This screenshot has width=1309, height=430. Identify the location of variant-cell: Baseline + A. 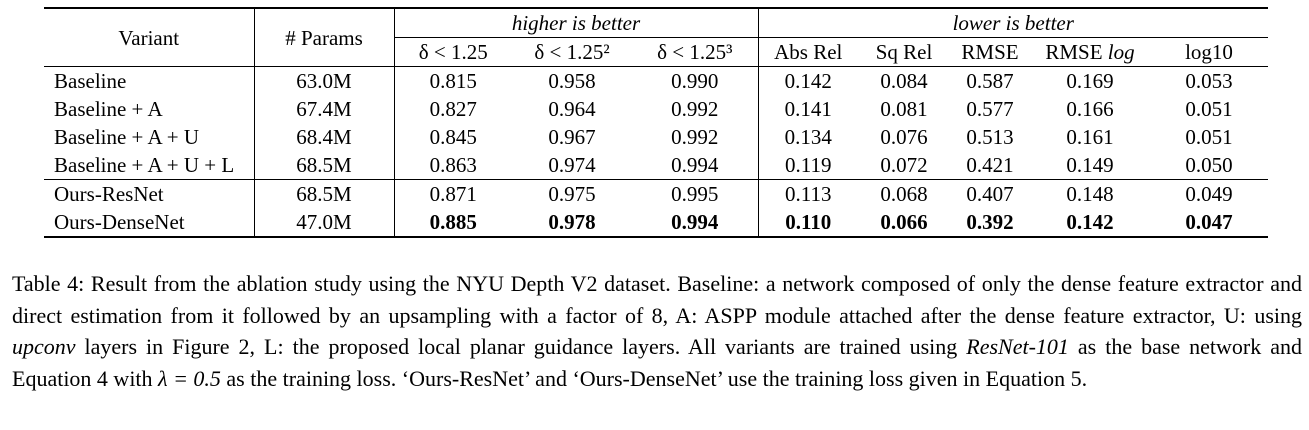
(108, 109).